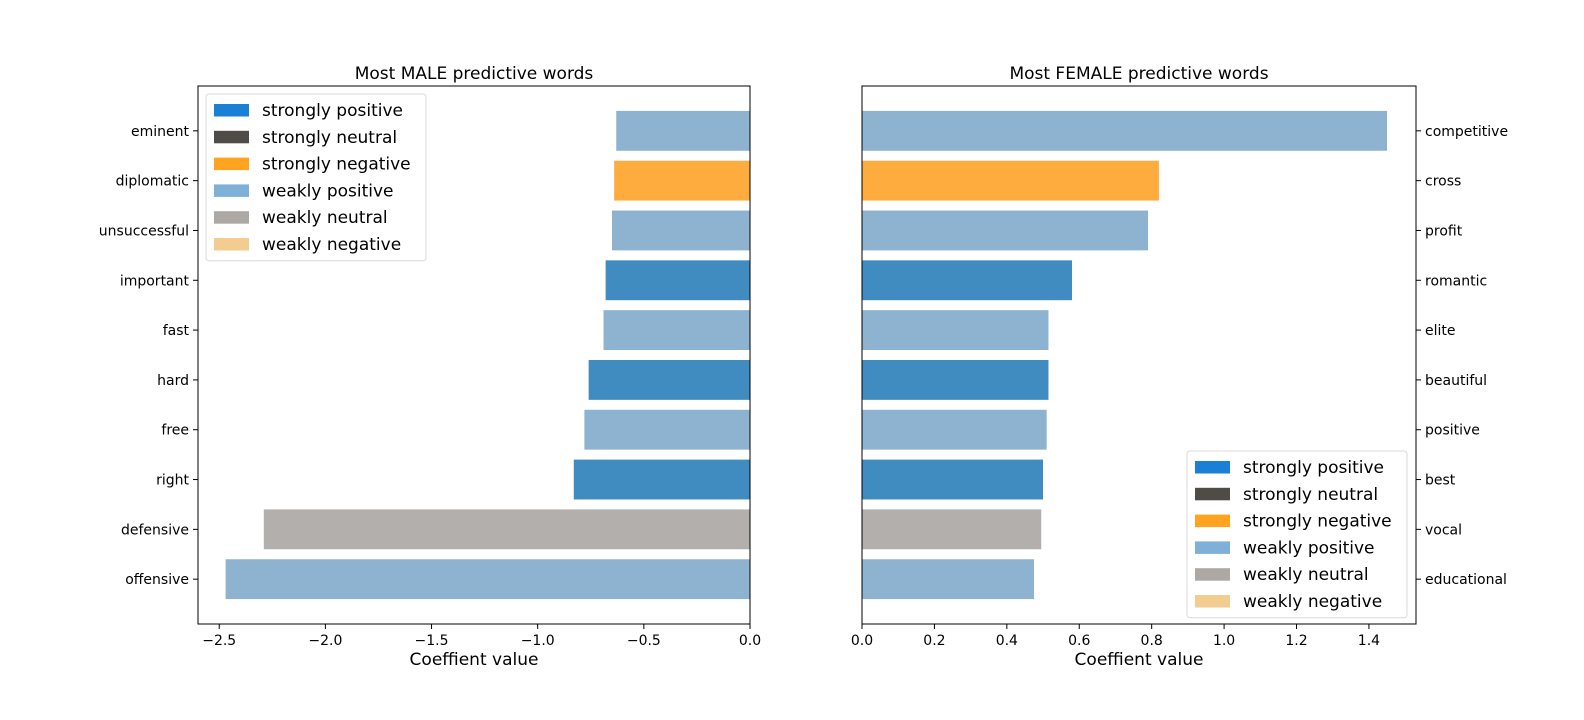  What do you see at coordinates (1466, 132) in the screenshot?
I see `female-word-label-competitive: competitive` at bounding box center [1466, 132].